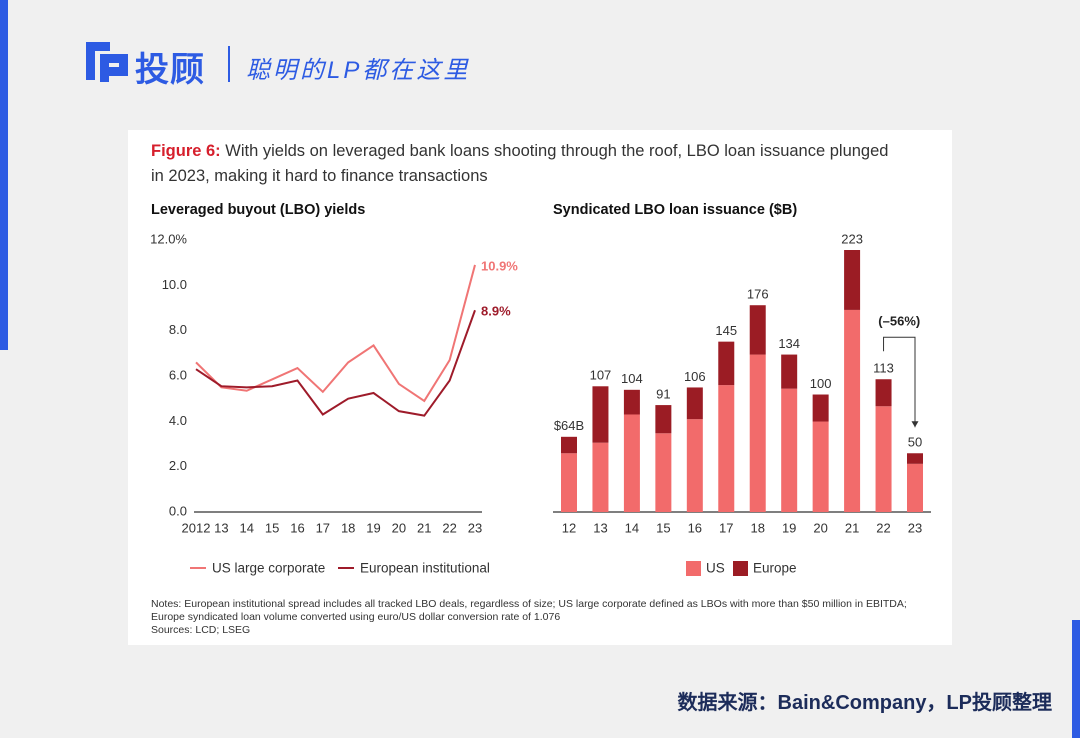 The height and width of the screenshot is (738, 1080). Describe the element at coordinates (425, 568) in the screenshot. I see `legend-label: European institutional` at that location.